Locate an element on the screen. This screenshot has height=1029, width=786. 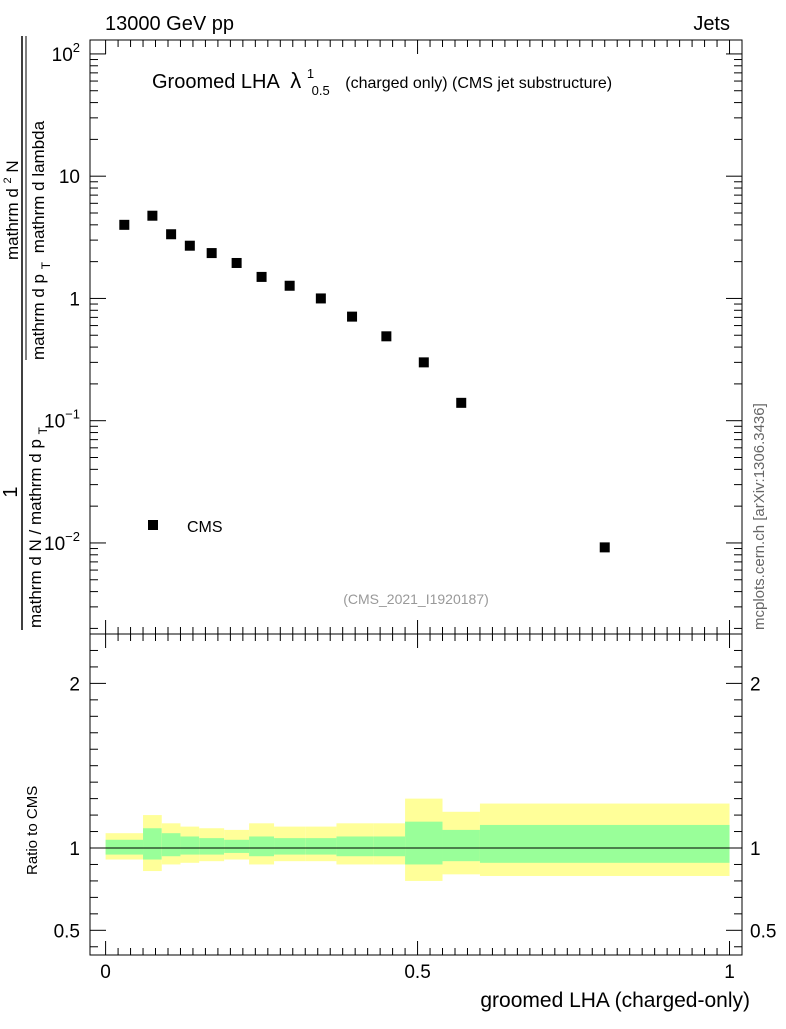
tick-base: 1 is located at coordinates (74, 299).